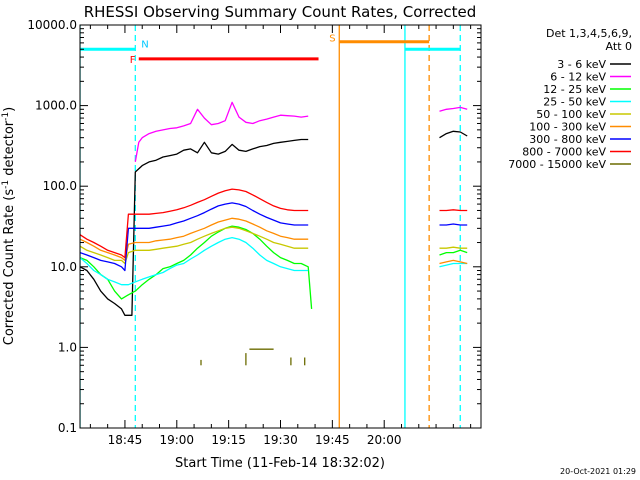 The image size is (640, 480). Describe the element at coordinates (598, 471) in the screenshot. I see `footer-timestamp: 20-Oct-2021 01:29` at that location.